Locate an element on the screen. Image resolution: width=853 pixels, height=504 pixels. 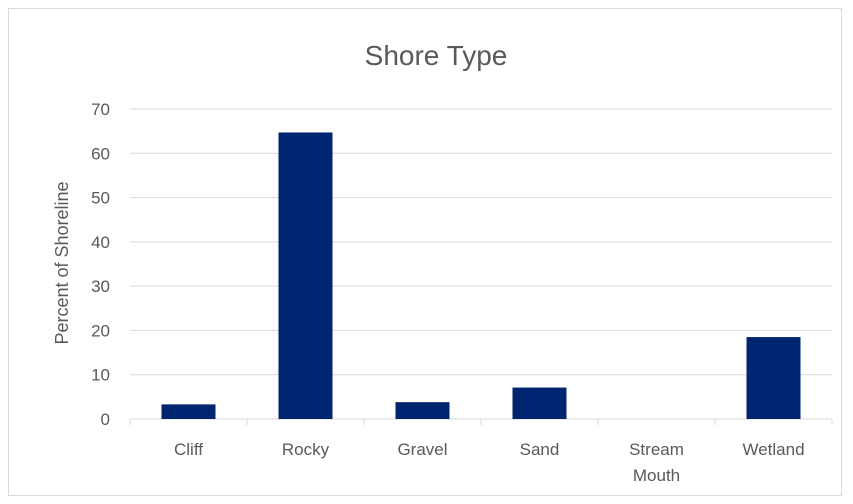
x-tick-label: Cliff is located at coordinates (188, 449).